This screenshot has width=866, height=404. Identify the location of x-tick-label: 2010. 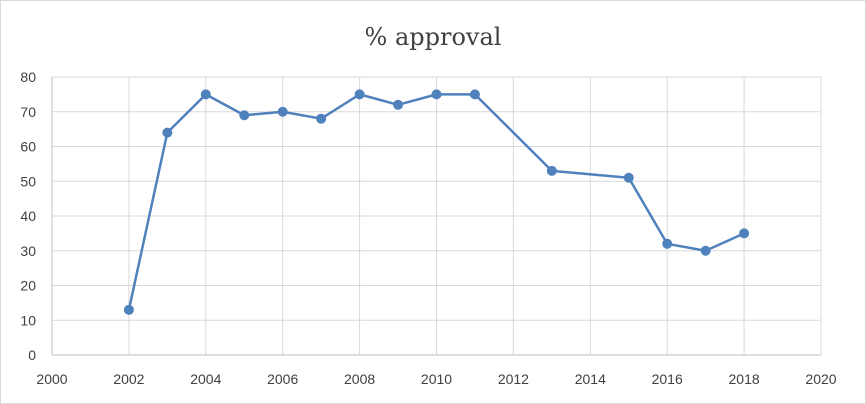
(436, 379).